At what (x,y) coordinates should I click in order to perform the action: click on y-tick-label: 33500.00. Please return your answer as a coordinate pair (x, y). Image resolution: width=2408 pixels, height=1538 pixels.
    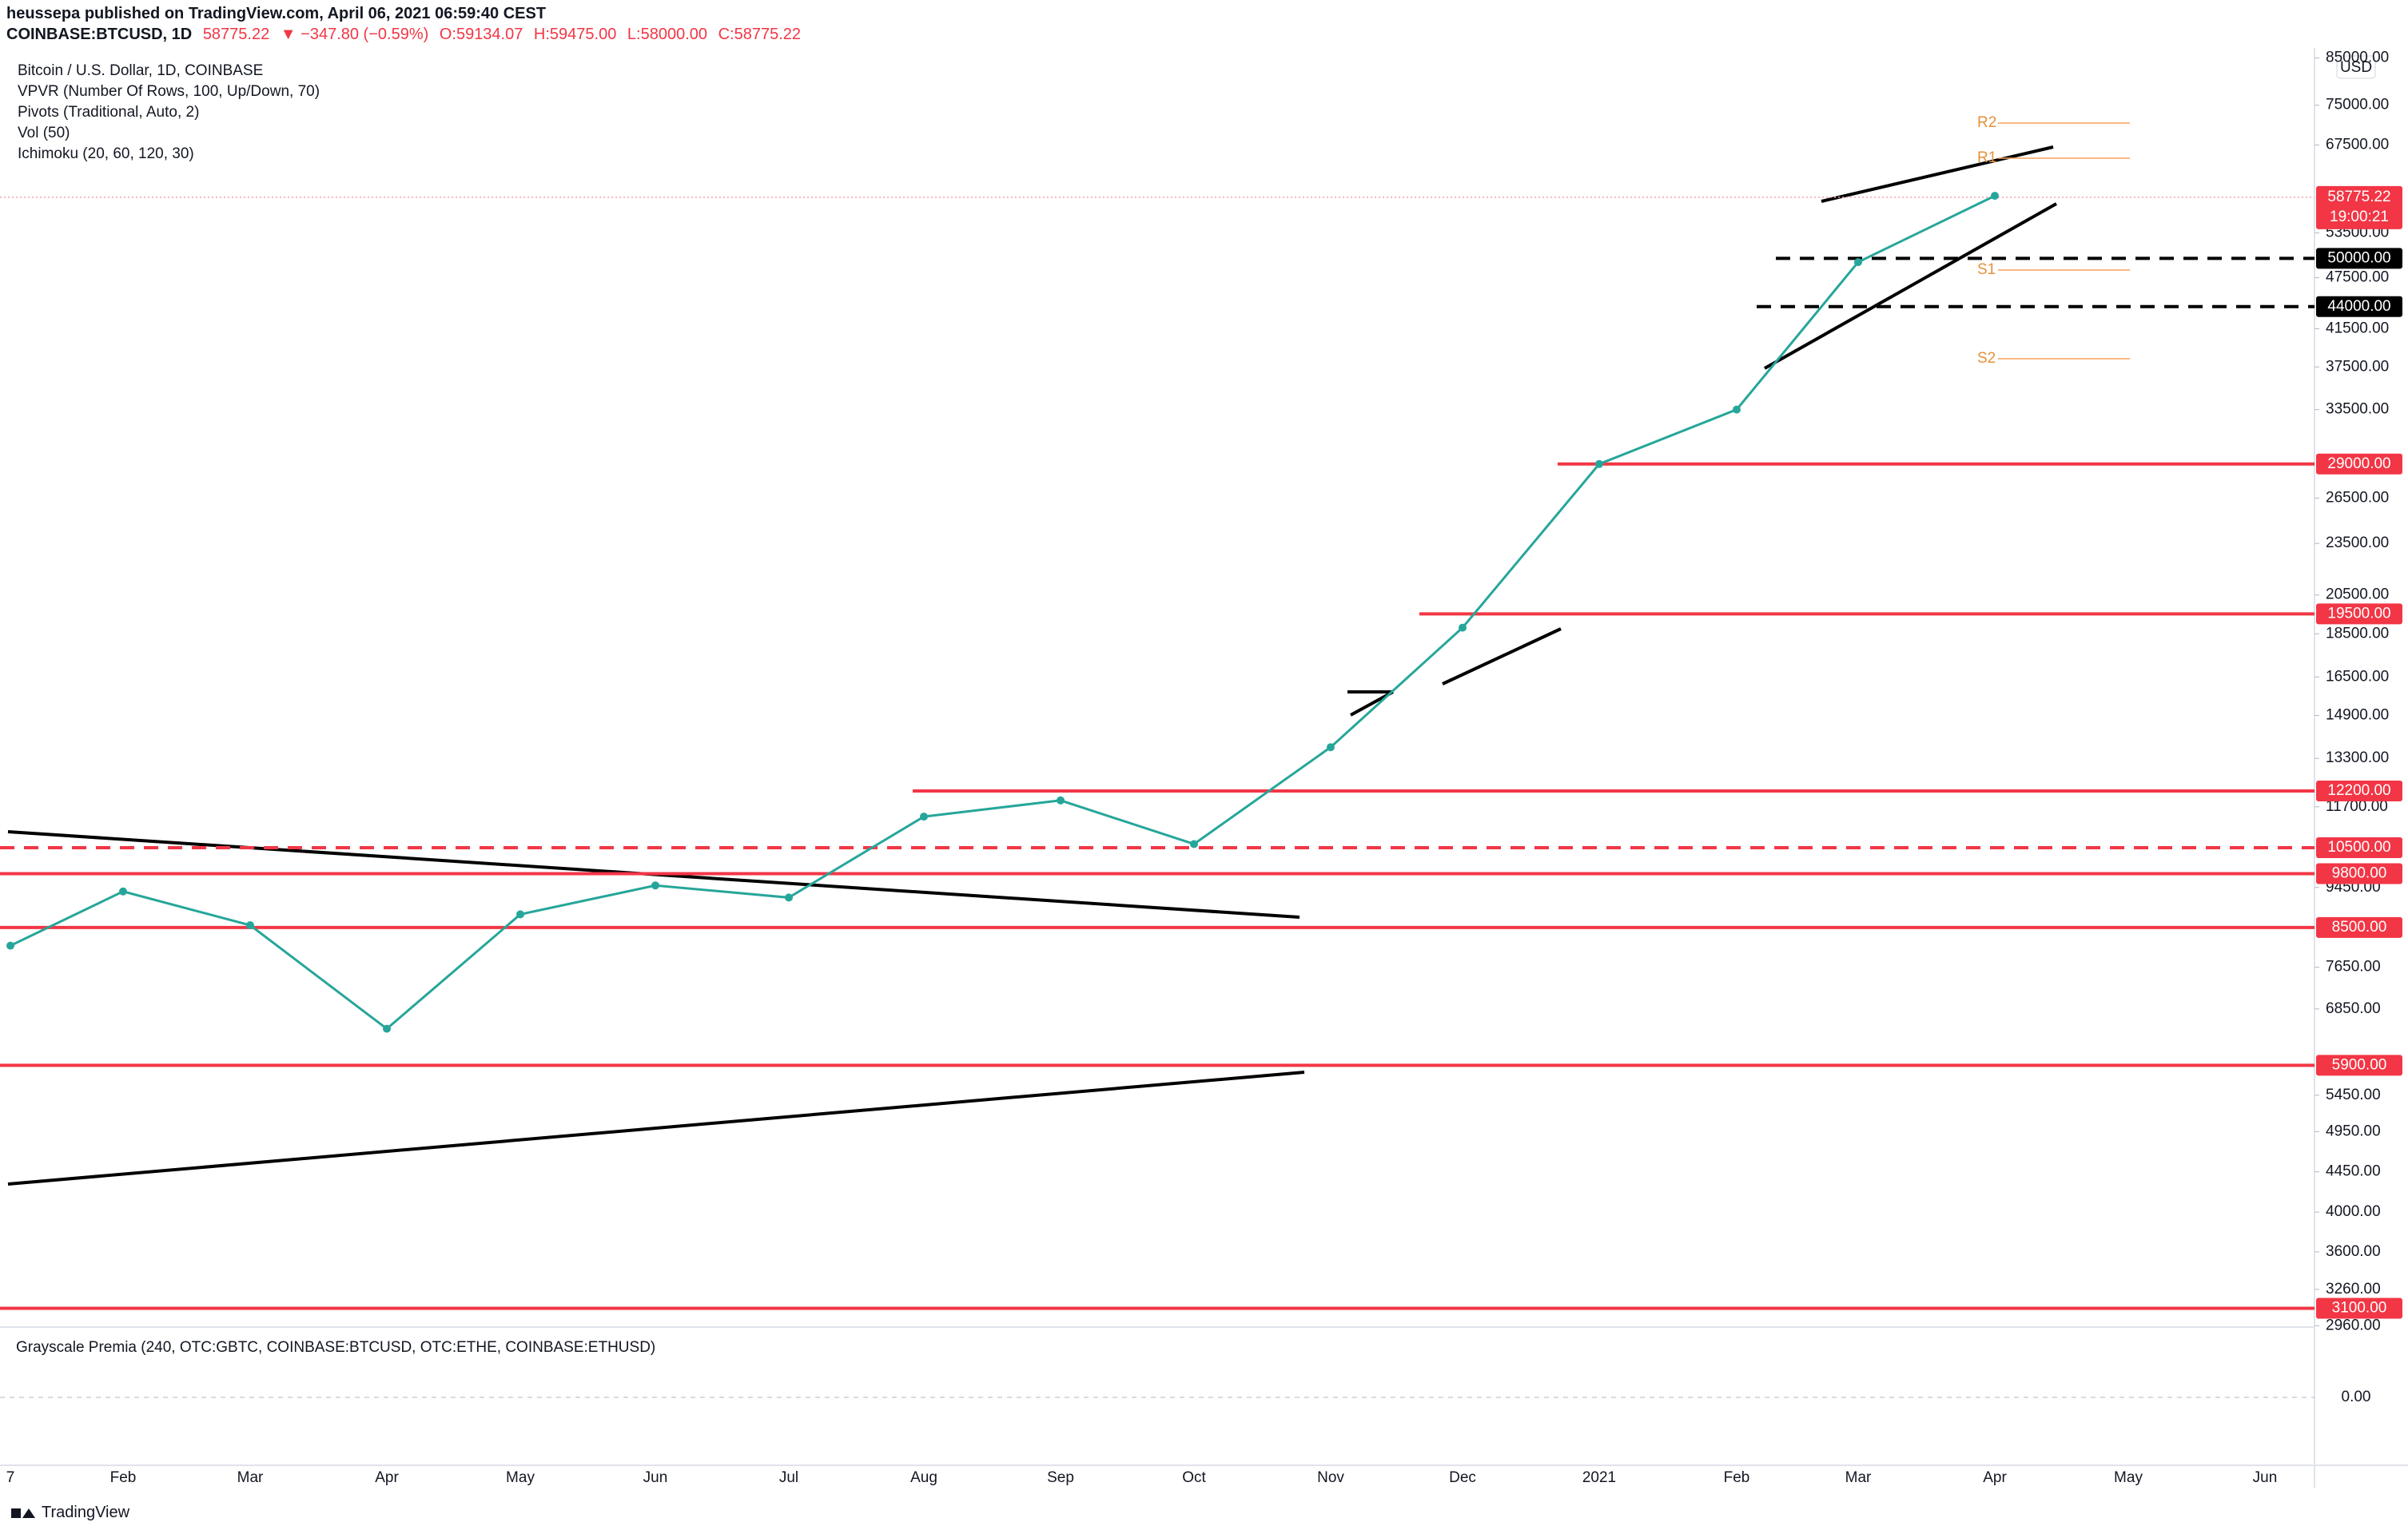
    Looking at the image, I should click on (2357, 409).